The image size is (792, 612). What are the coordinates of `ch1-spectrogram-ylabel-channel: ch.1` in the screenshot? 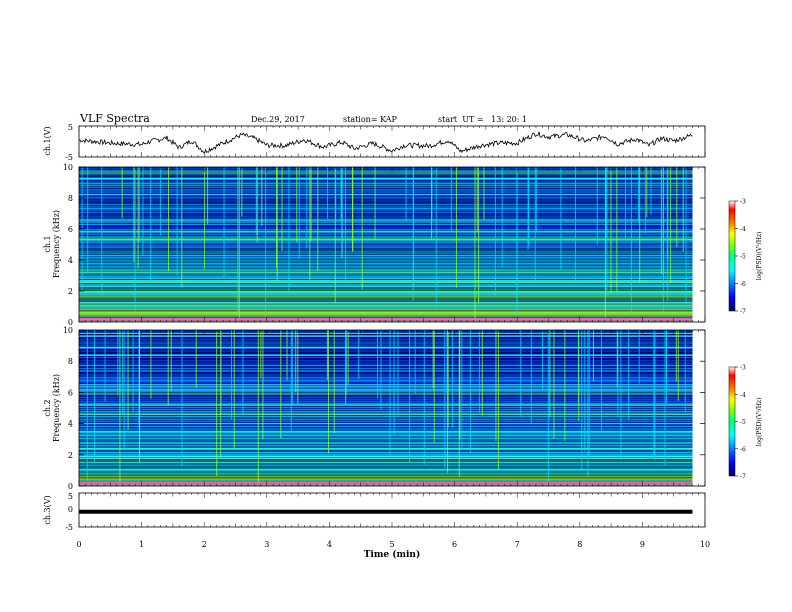 It's located at (47, 243).